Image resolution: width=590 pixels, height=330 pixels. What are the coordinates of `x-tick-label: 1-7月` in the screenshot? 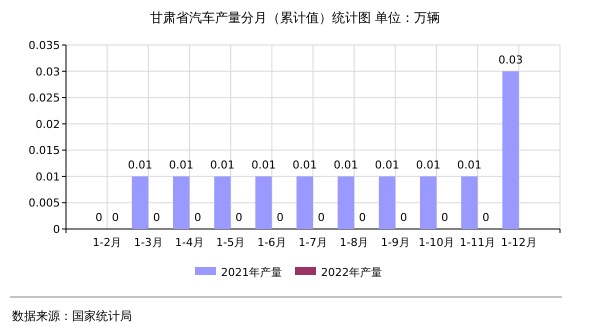 It's located at (313, 242).